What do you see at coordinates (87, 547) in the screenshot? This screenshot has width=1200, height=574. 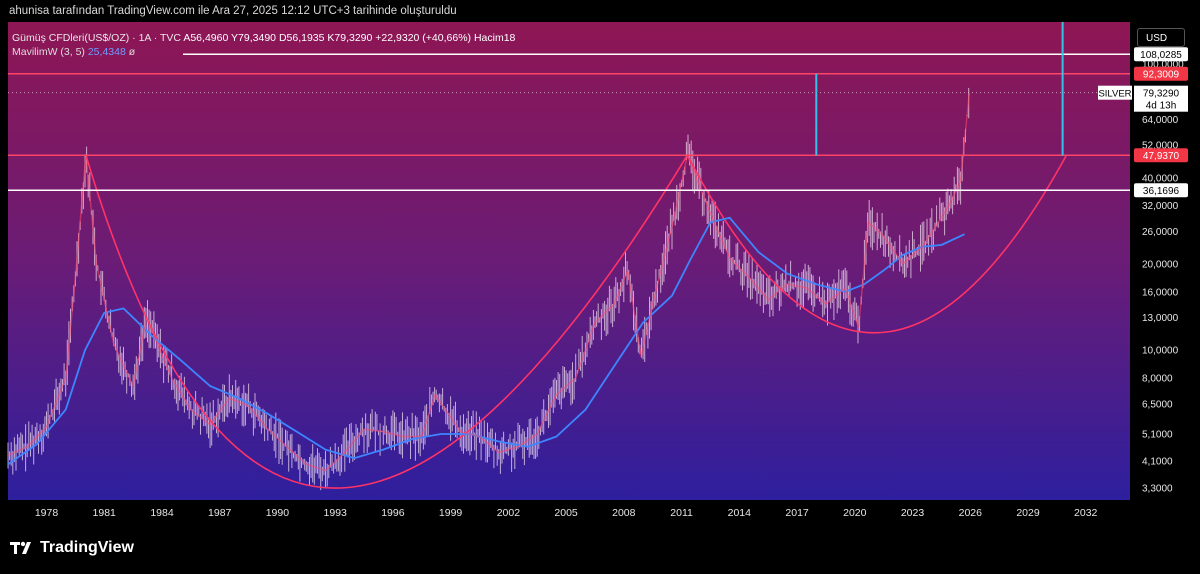 I see `brand-name: TradingView` at bounding box center [87, 547].